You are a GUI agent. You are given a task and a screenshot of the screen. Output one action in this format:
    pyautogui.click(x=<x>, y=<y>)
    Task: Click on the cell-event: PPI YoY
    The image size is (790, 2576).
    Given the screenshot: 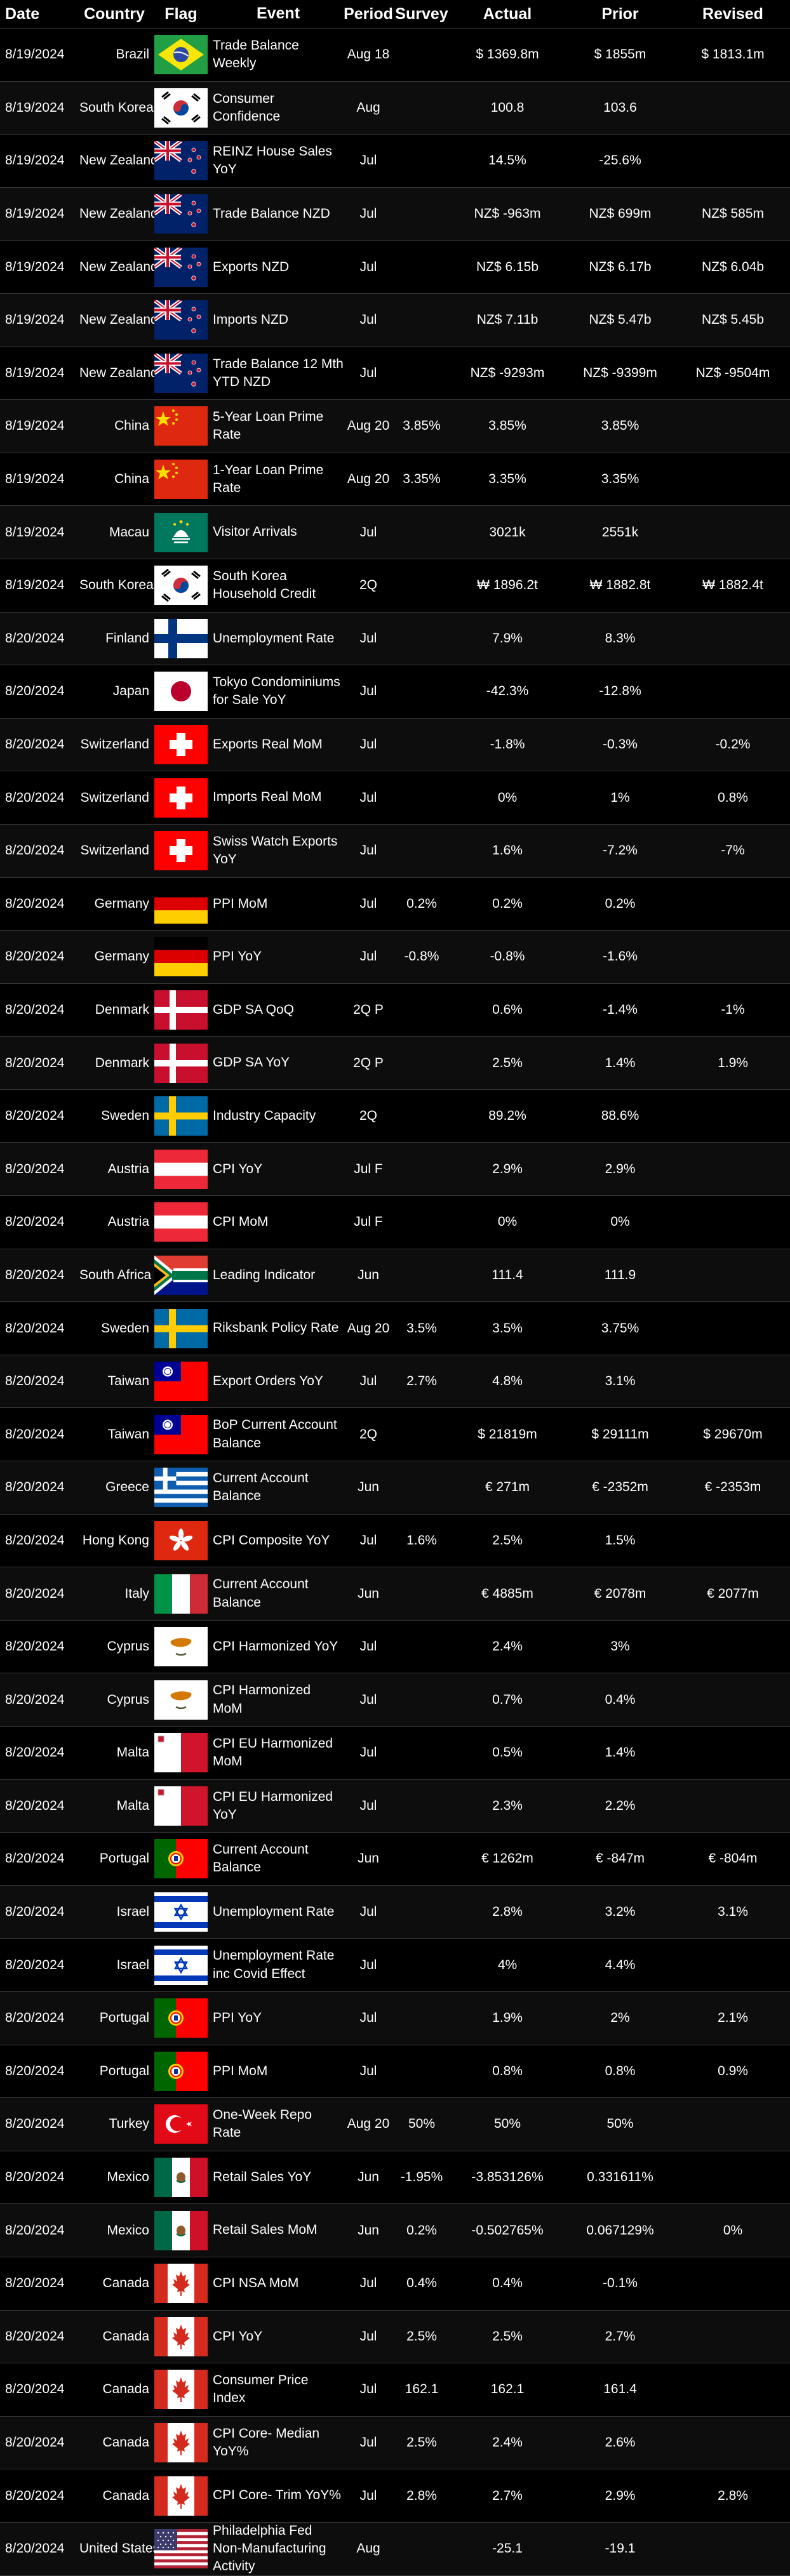 What is the action you would take?
    pyautogui.click(x=237, y=956)
    